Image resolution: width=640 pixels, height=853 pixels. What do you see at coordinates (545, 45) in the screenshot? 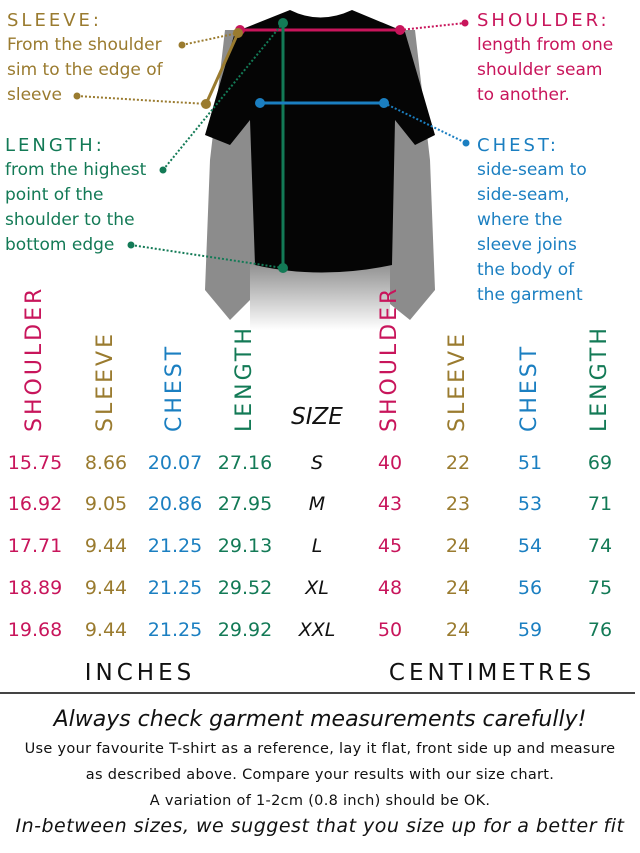
I see `callout-line: length from one` at bounding box center [545, 45].